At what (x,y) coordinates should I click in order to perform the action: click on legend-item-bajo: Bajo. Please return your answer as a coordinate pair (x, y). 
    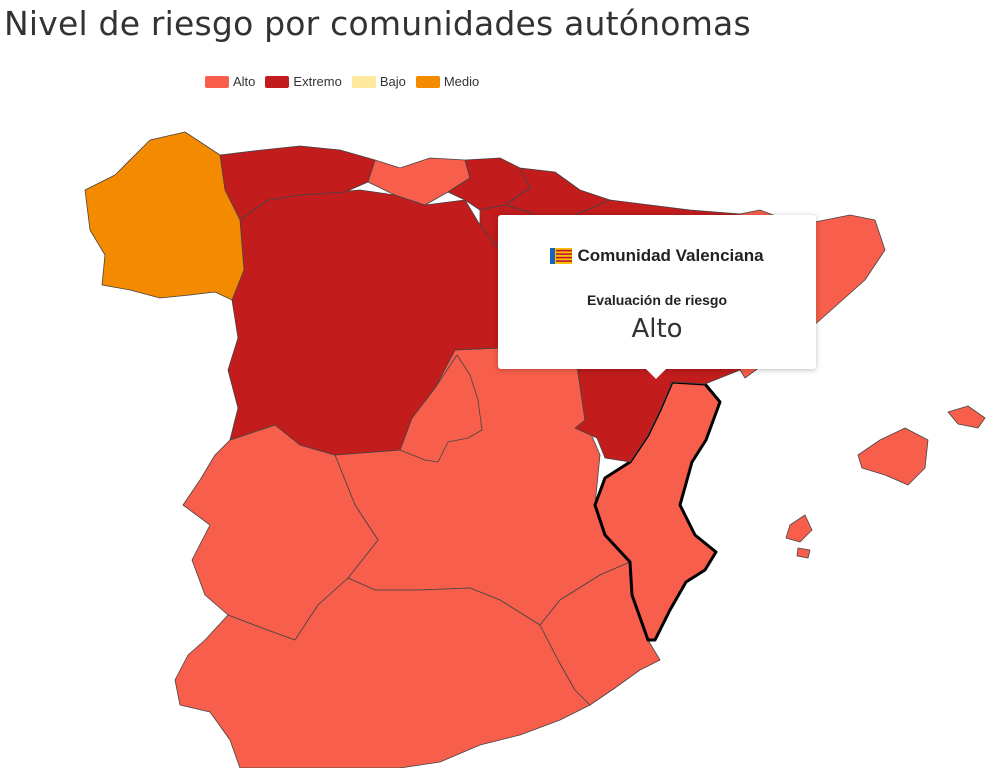
    Looking at the image, I should click on (378, 81).